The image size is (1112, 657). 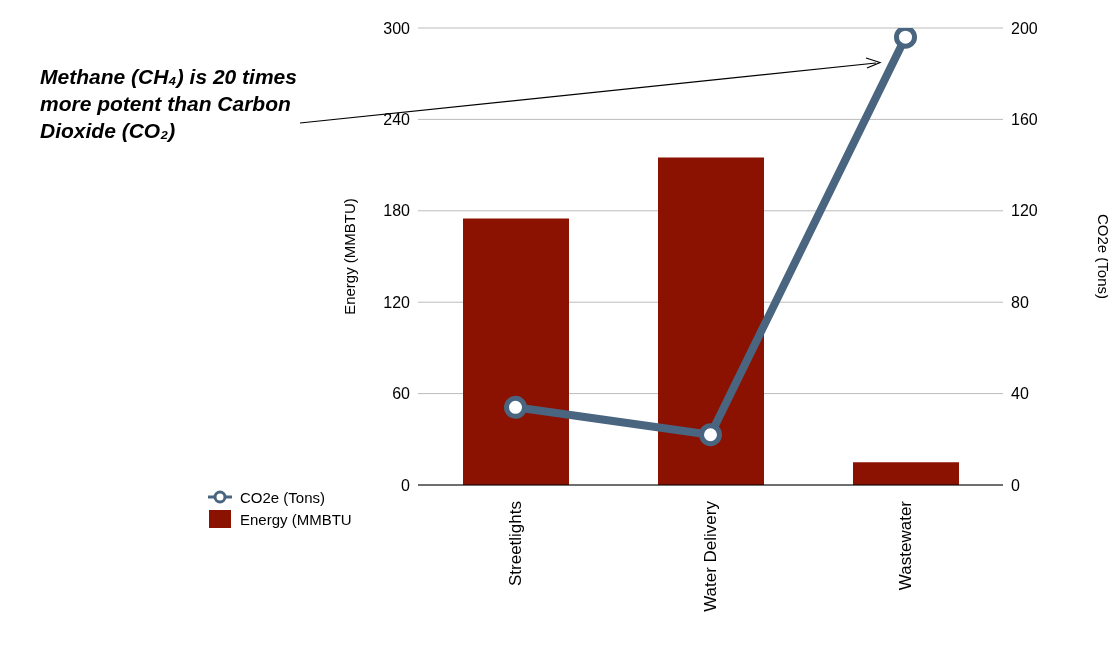 I want to click on y-axis-title: Energy (MMBTU), so click(x=350, y=256).